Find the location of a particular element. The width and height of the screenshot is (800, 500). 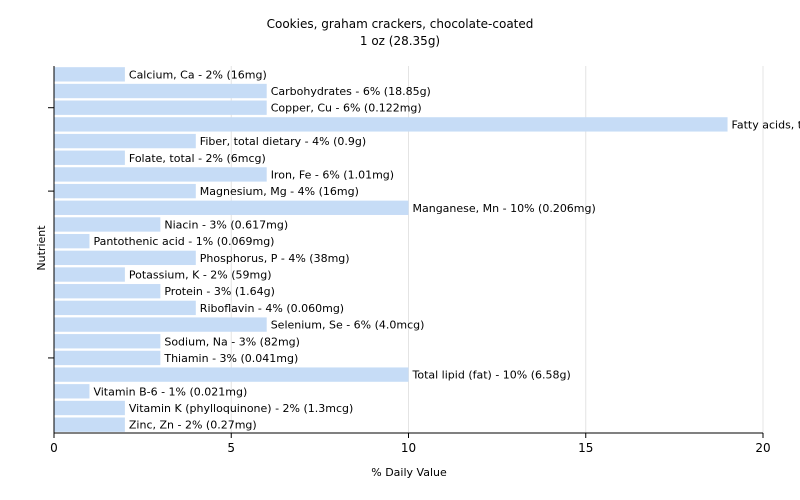

x-tick-label: 20 is located at coordinates (762, 448).